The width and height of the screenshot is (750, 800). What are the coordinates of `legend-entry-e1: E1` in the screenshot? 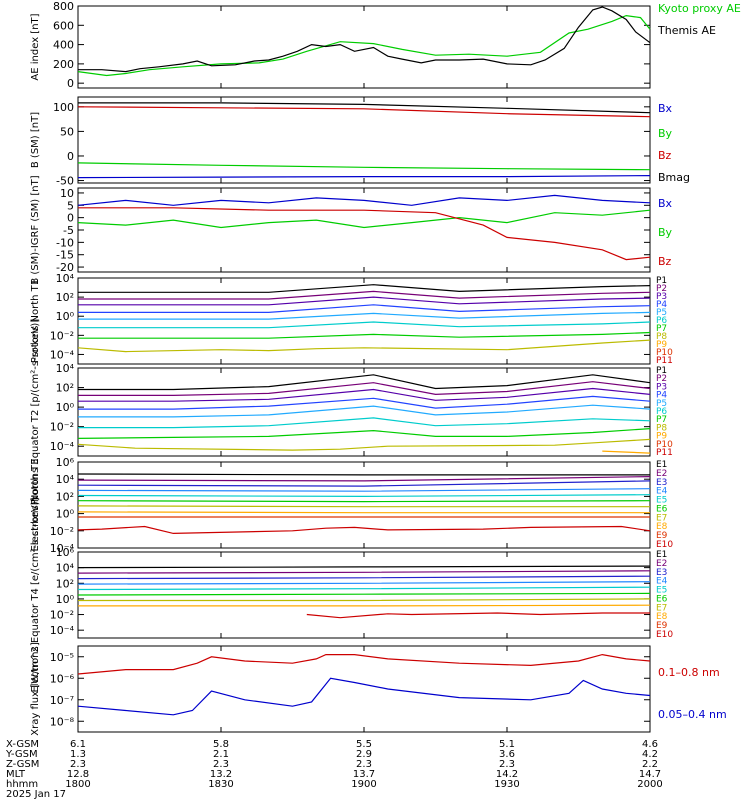 It's located at (661, 555).